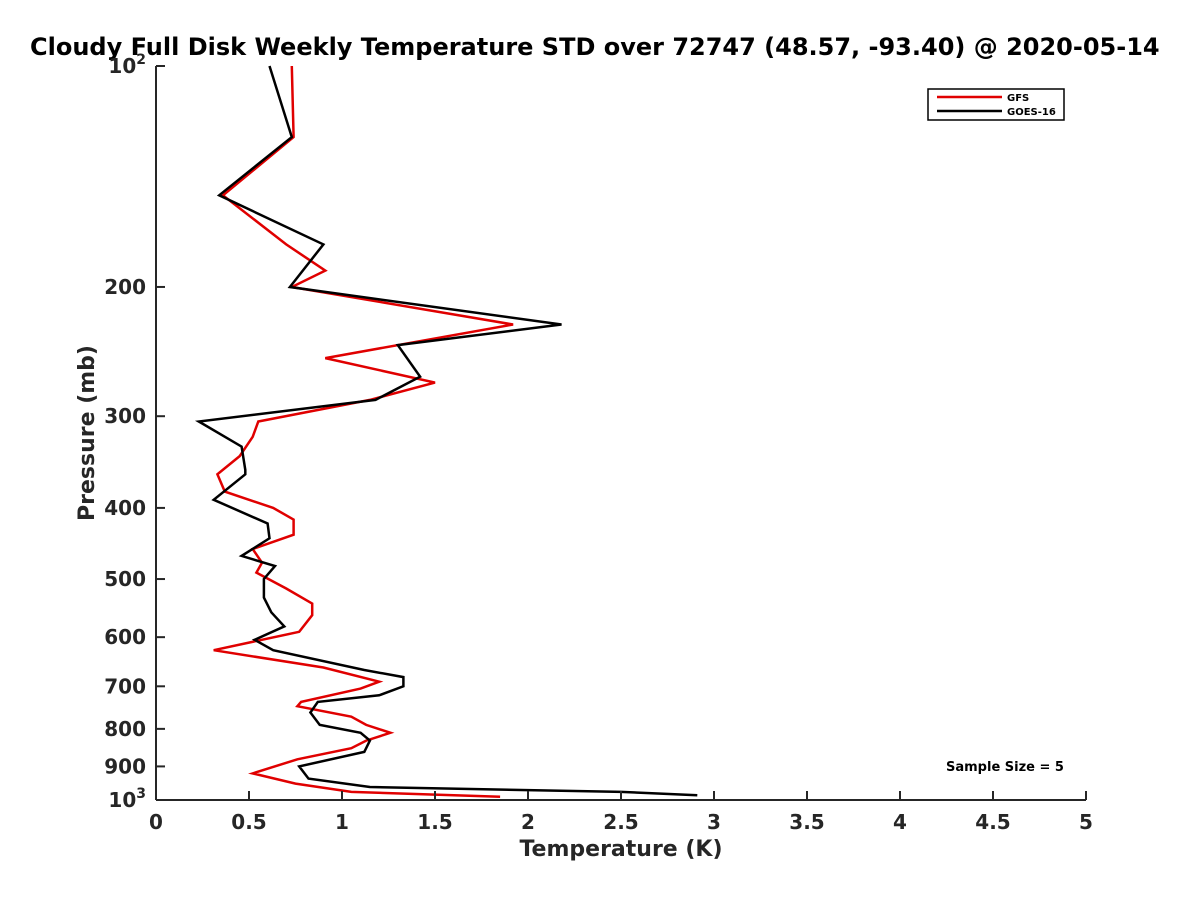  Describe the element at coordinates (806, 822) in the screenshot. I see `x-tick-label: 3.5` at that location.